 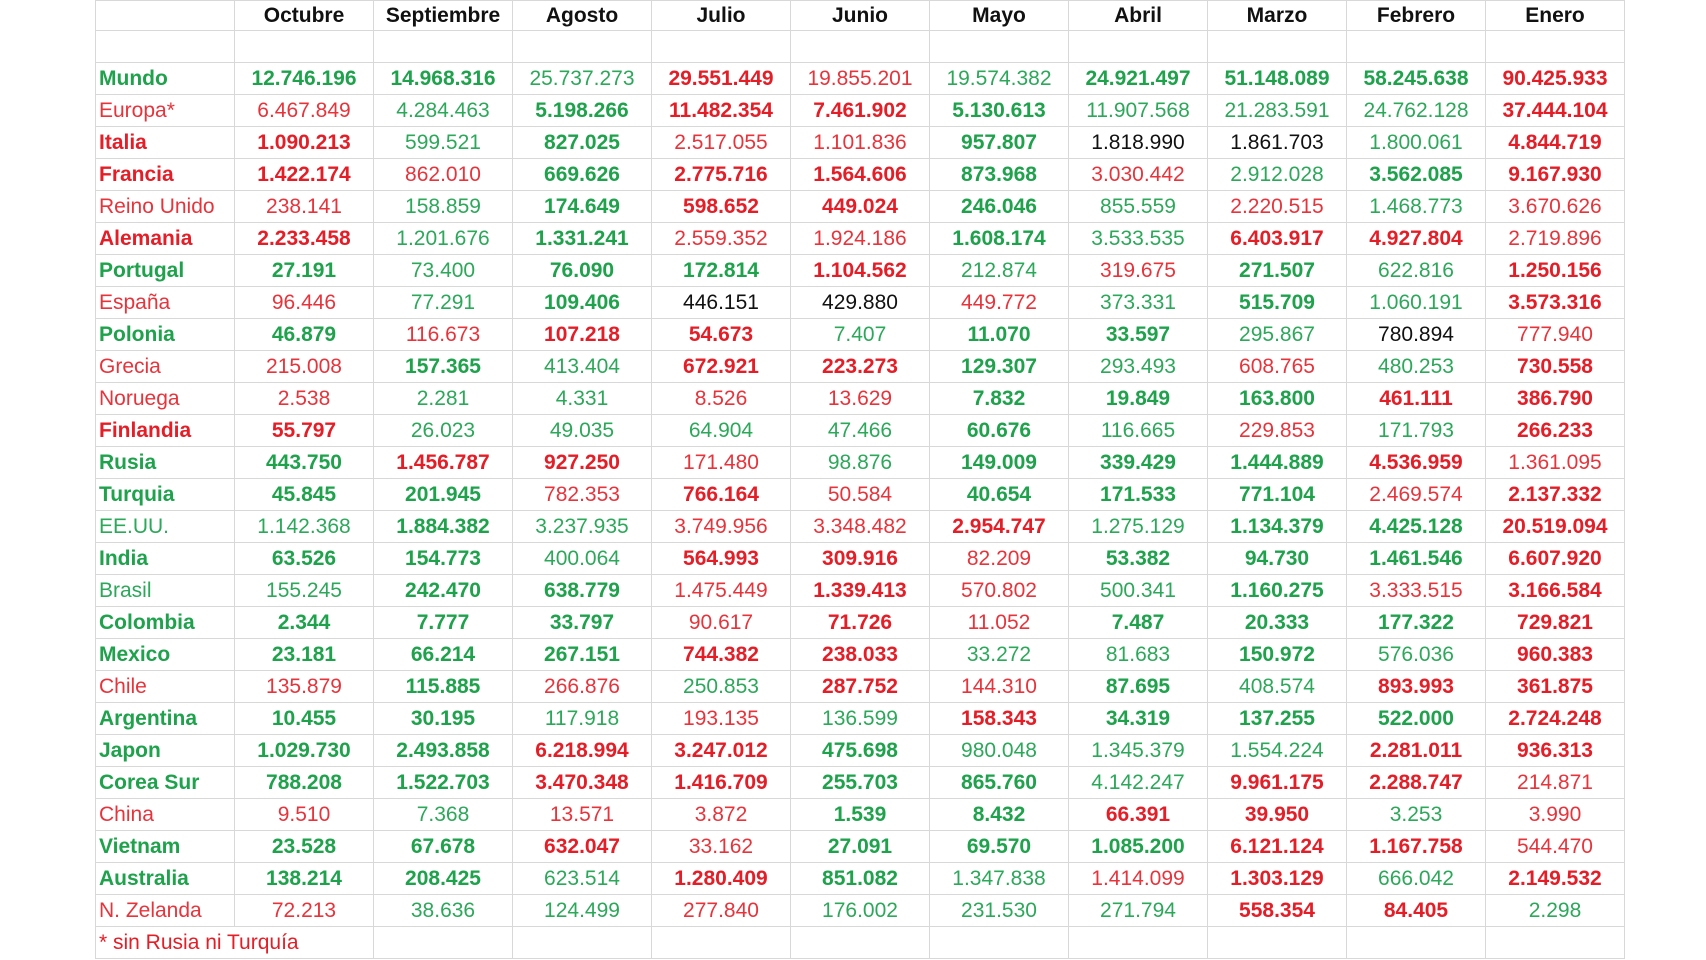 I want to click on value-cell: 163.800, so click(x=1277, y=398).